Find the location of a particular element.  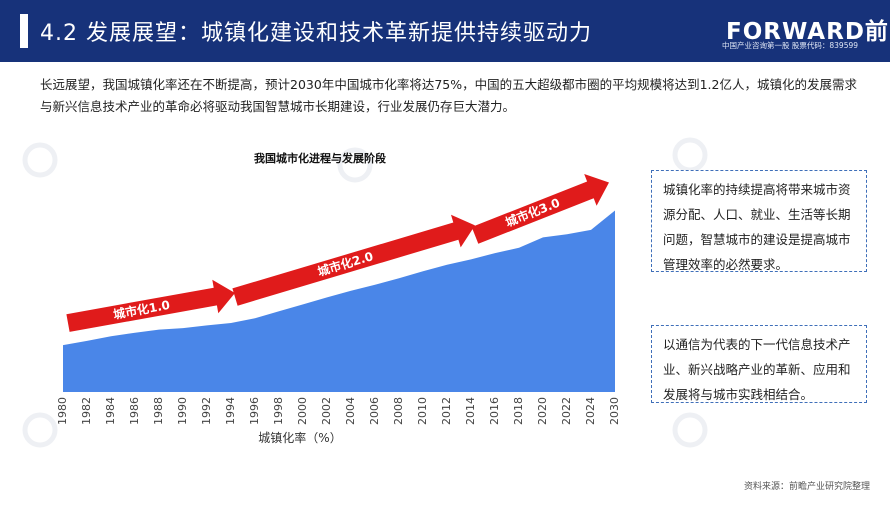

x-tick-label: 2024 is located at coordinates (590, 411).